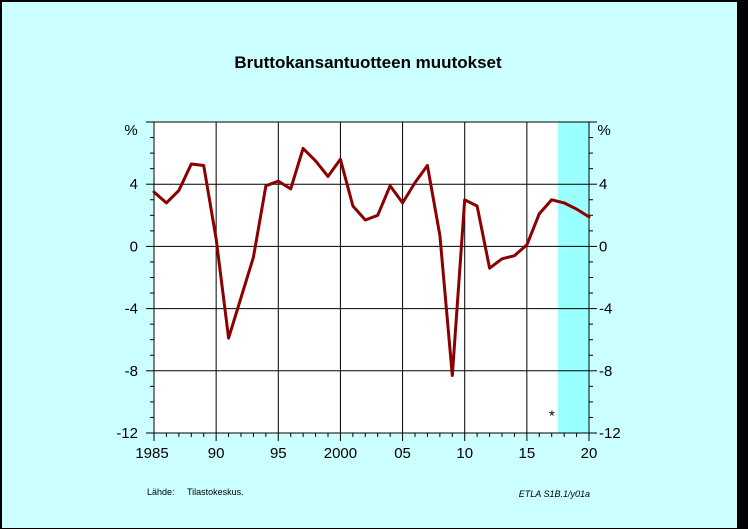  I want to click on y-tick-label-right: -4, so click(605, 309).